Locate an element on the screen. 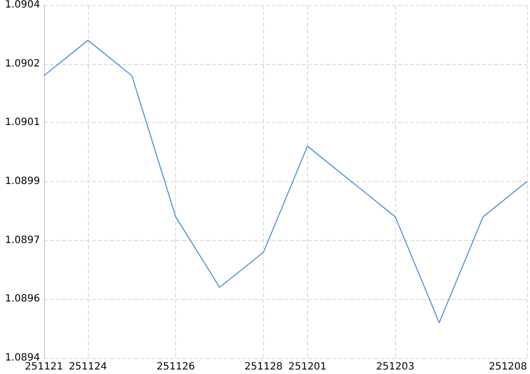 This screenshot has width=530, height=374. y-tick-label: 1.0894 is located at coordinates (22, 358).